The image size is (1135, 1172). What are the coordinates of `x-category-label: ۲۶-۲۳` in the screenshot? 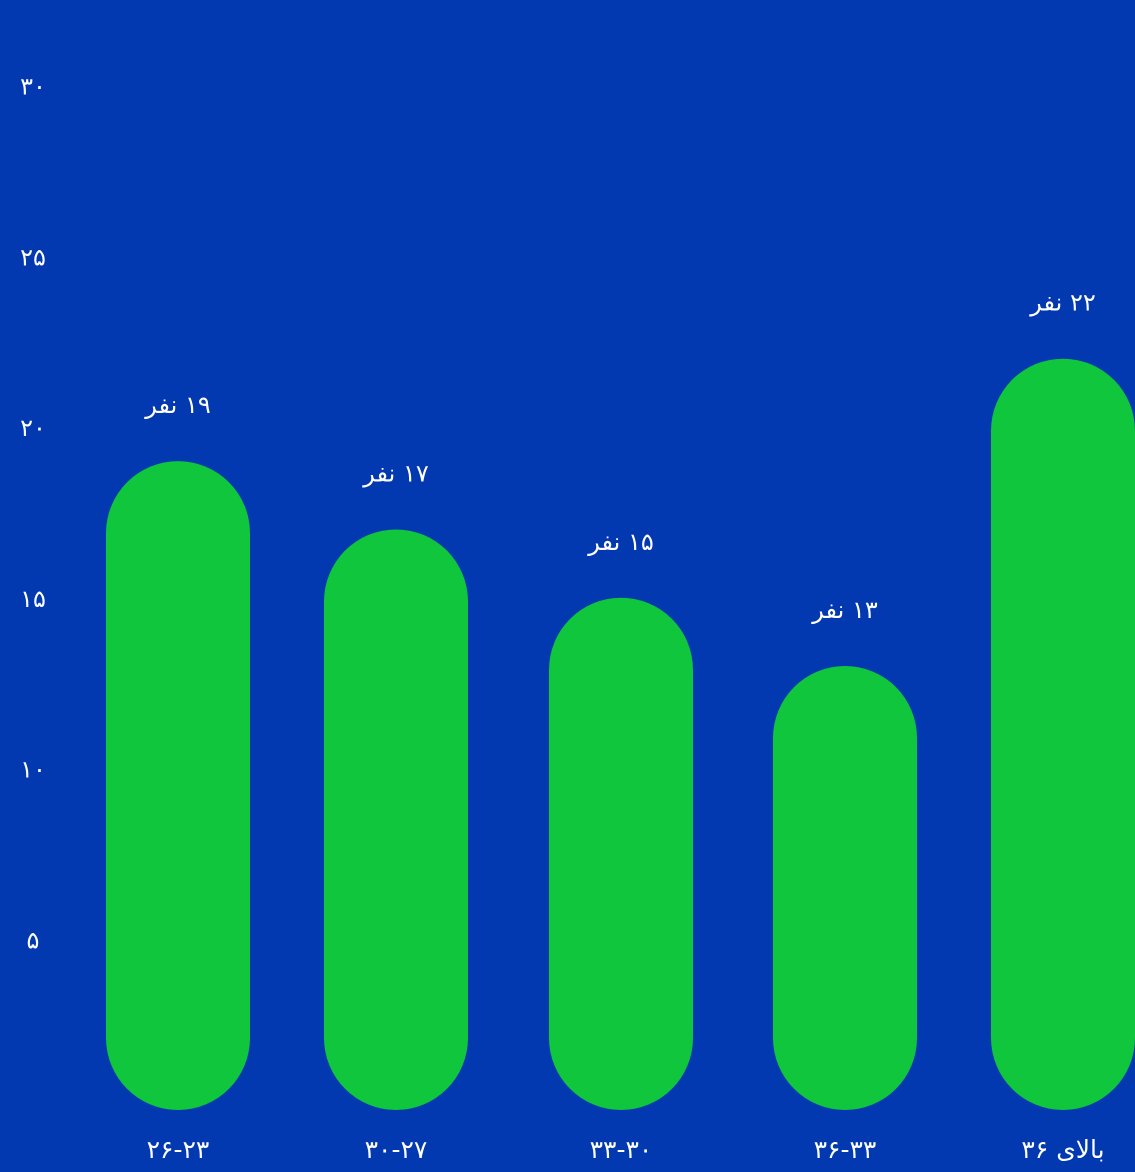 It's located at (178, 1149).